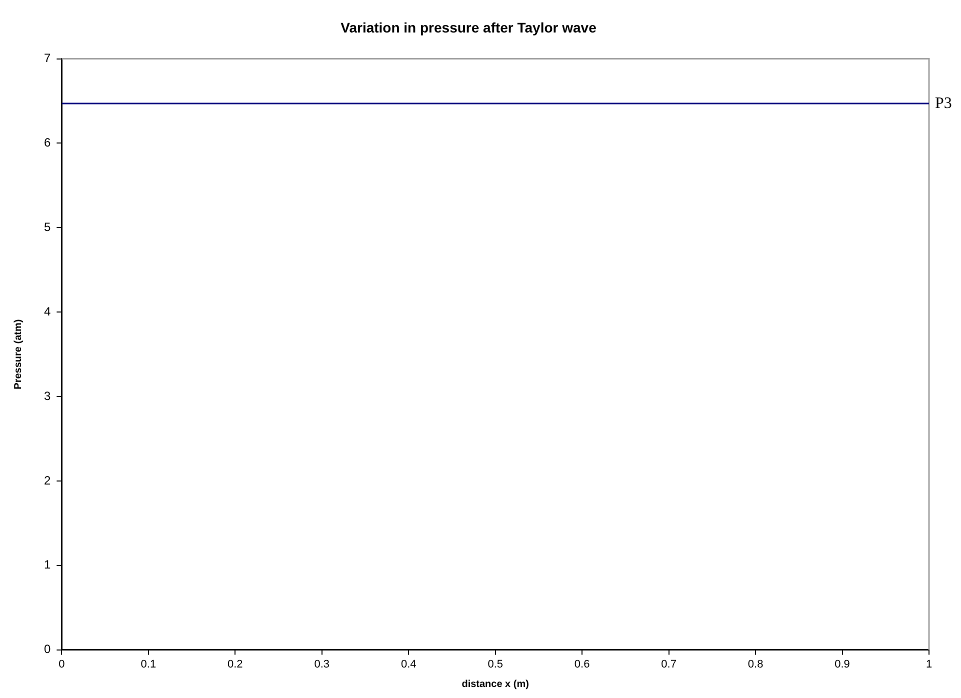 This screenshot has width=961, height=698. Describe the element at coordinates (929, 664) in the screenshot. I see `x-tick-label: 1` at that location.